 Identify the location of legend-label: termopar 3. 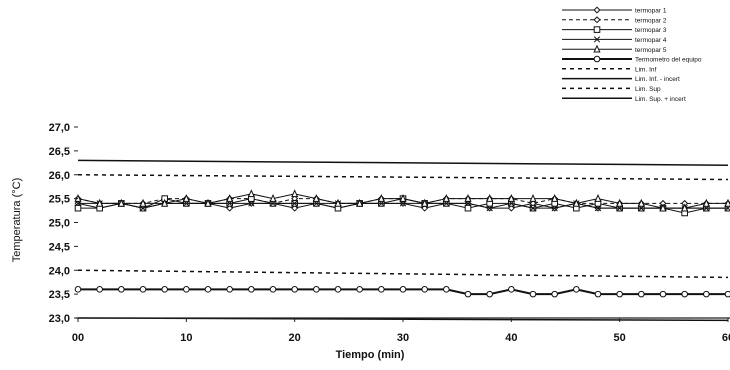
(651, 30).